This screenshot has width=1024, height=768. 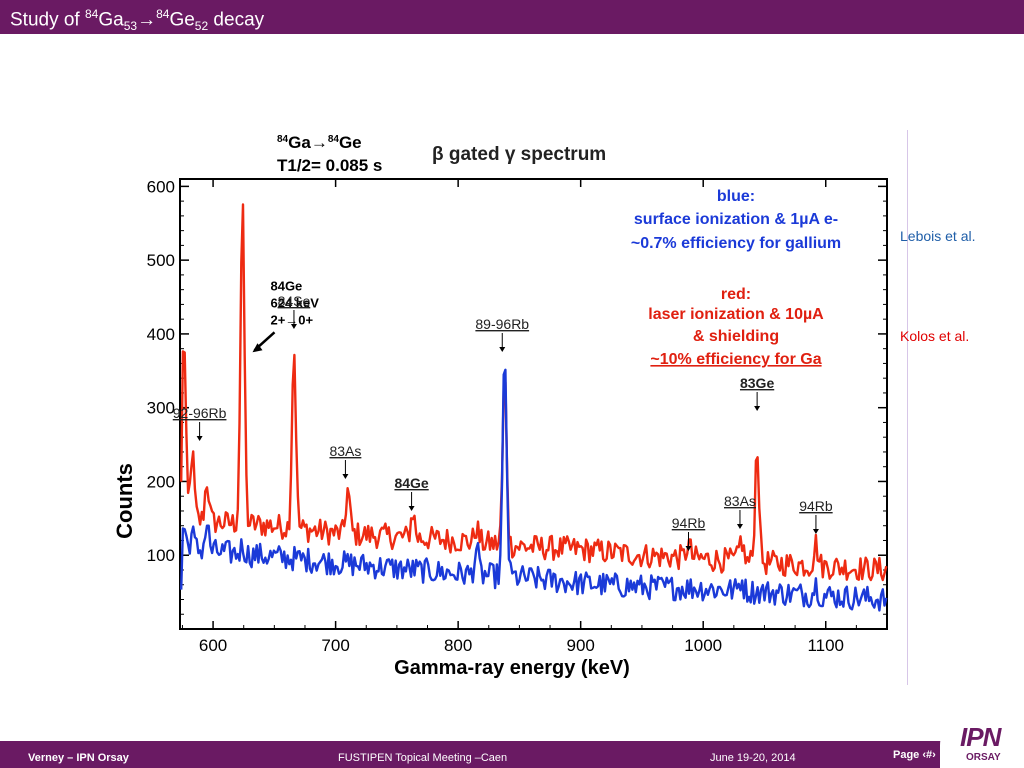 I want to click on title-sup1: 84, so click(x=92, y=14).